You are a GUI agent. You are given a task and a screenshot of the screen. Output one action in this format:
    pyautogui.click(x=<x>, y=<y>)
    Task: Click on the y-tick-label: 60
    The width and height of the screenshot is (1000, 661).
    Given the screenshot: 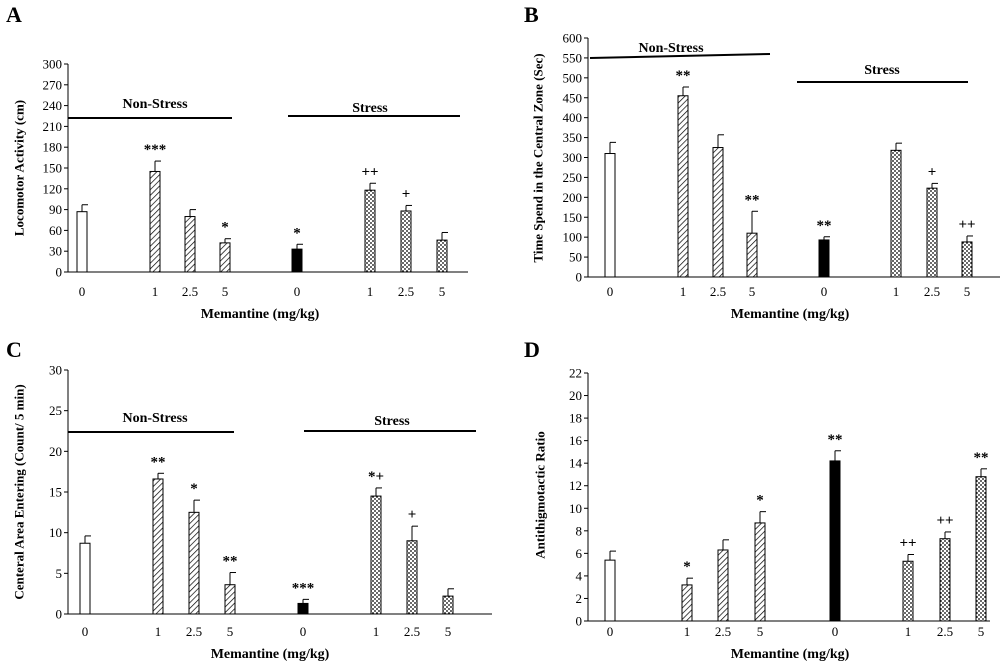 What is the action you would take?
    pyautogui.click(x=55, y=230)
    